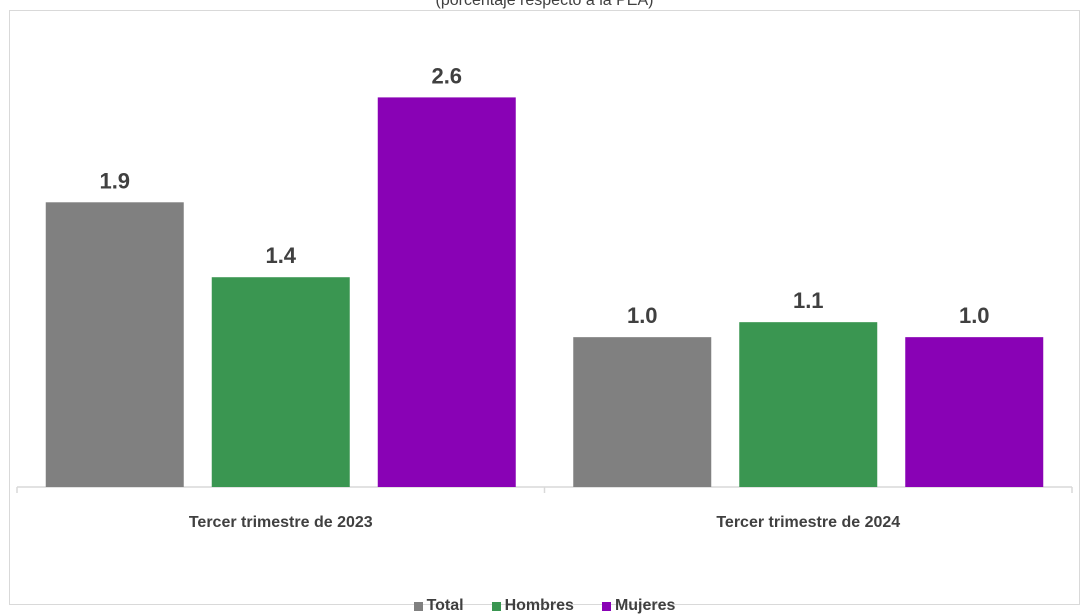 This screenshot has width=1089, height=615. What do you see at coordinates (645, 605) in the screenshot?
I see `legend-label: Mujeres` at bounding box center [645, 605].